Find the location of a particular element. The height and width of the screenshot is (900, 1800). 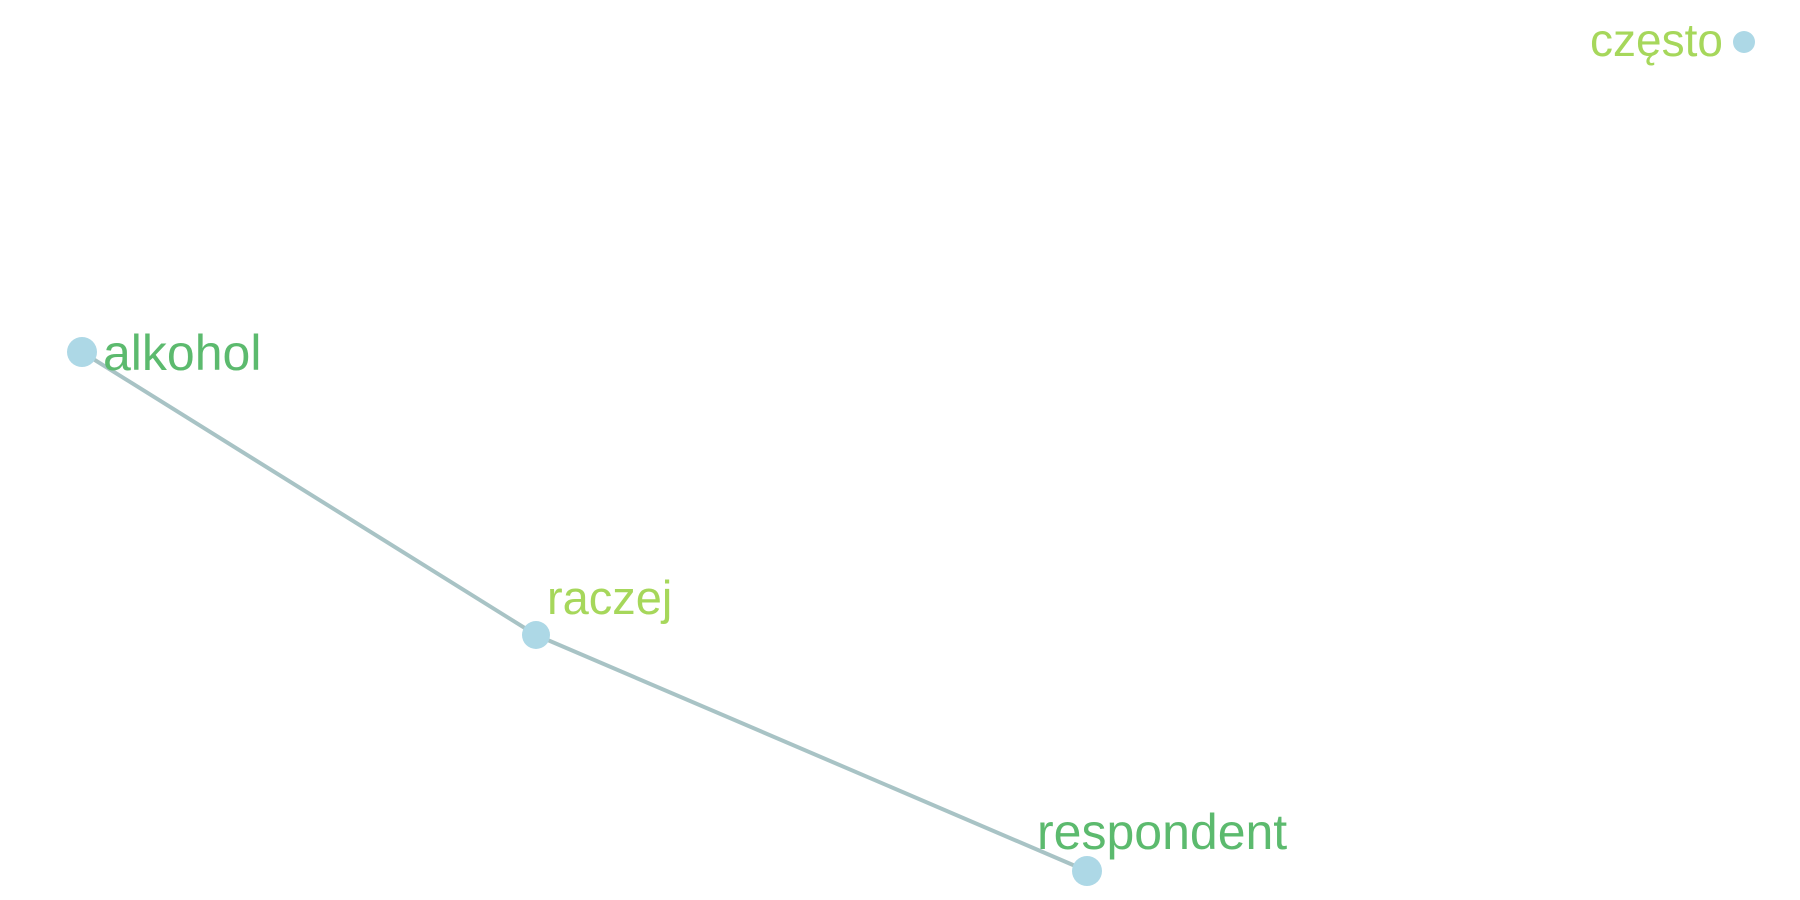

node-czesto-dot is located at coordinates (1744, 42).